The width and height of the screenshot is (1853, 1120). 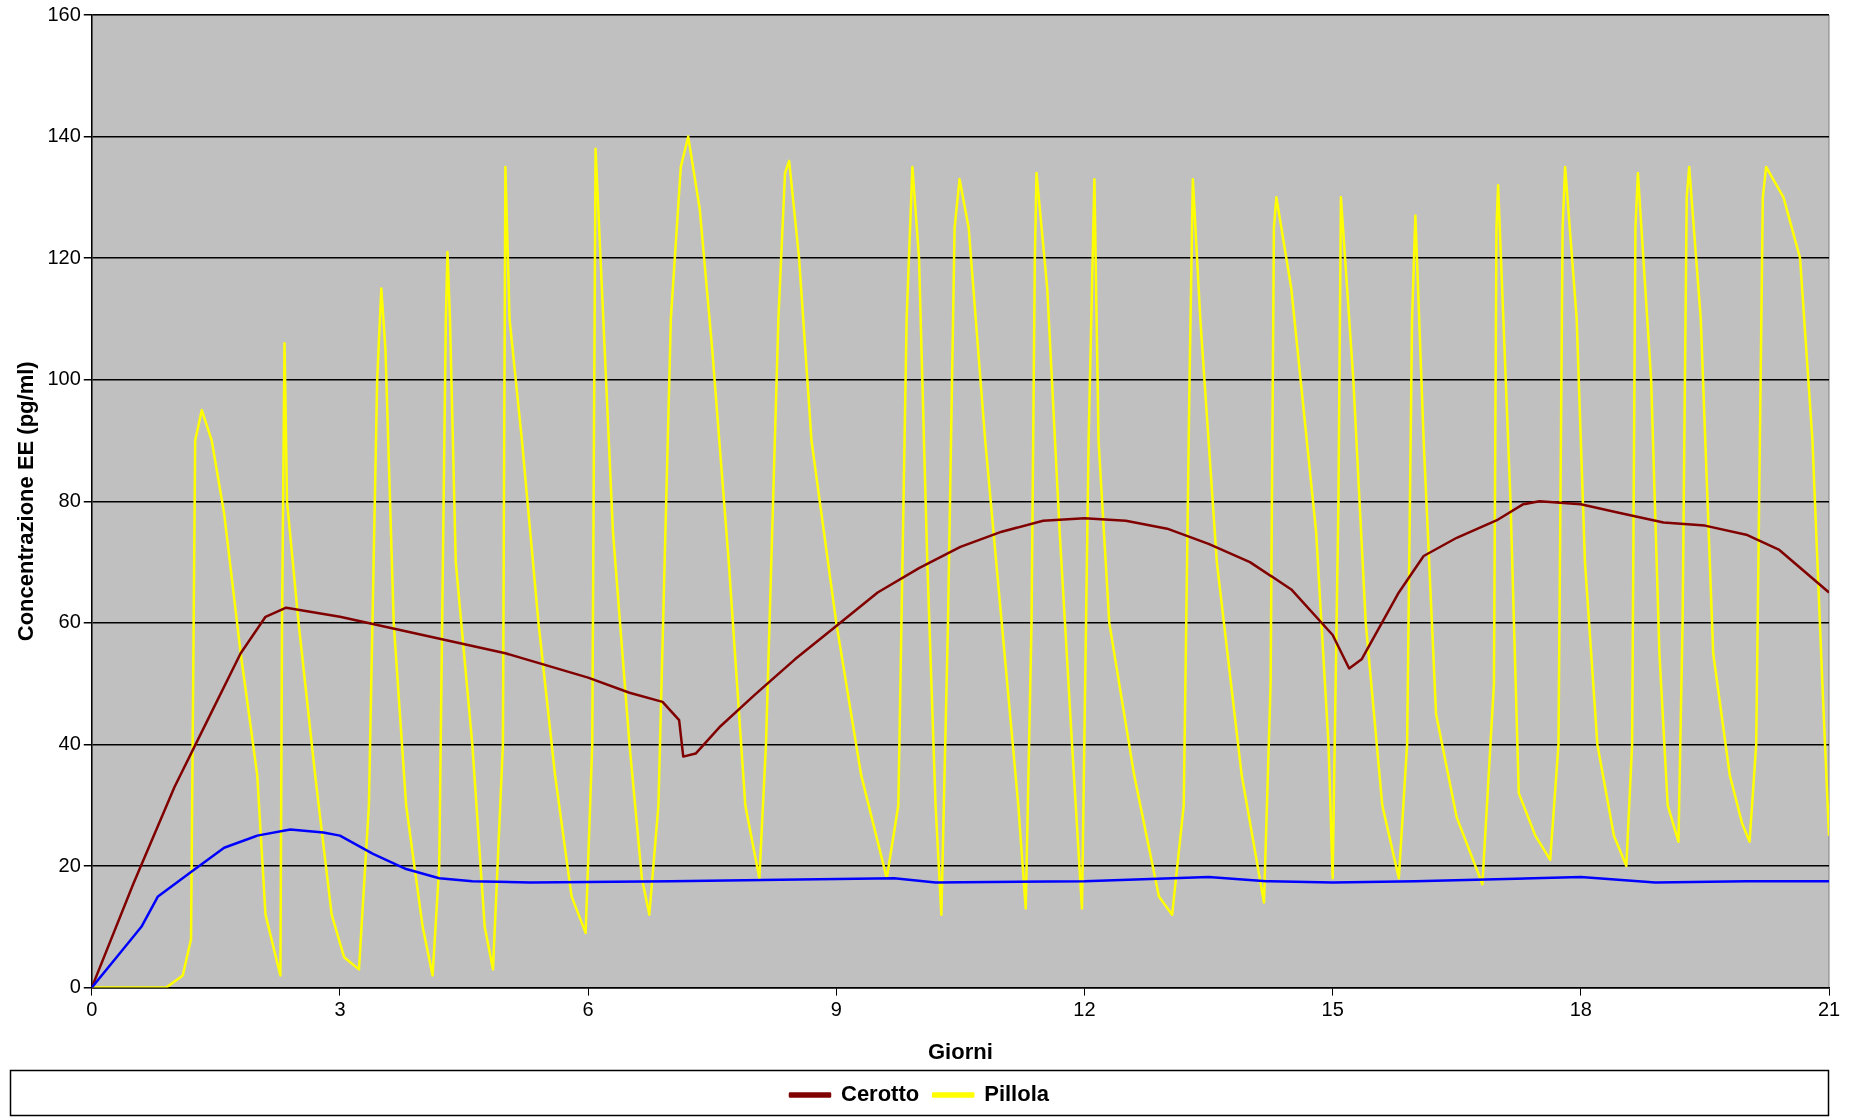 What do you see at coordinates (1829, 1009) in the screenshot?
I see `x-tick-label: 21` at bounding box center [1829, 1009].